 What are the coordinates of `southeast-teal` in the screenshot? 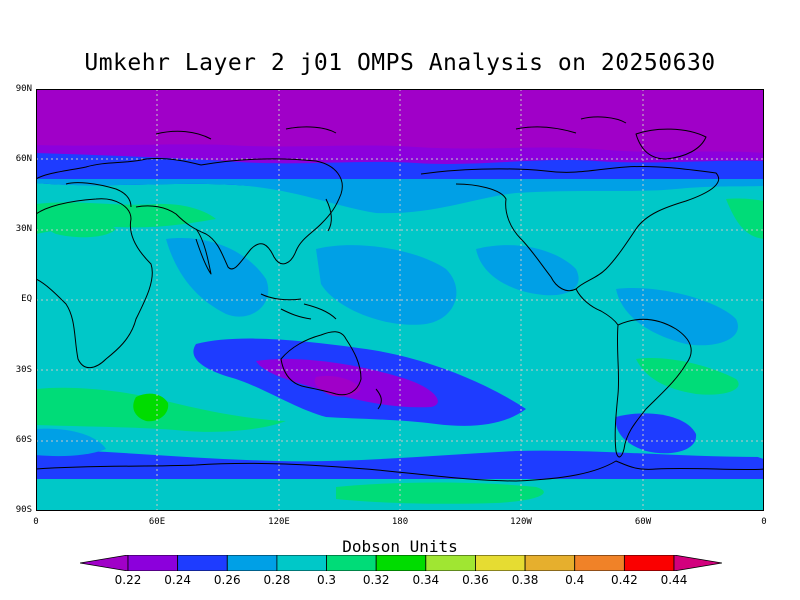 It's located at (750, 443).